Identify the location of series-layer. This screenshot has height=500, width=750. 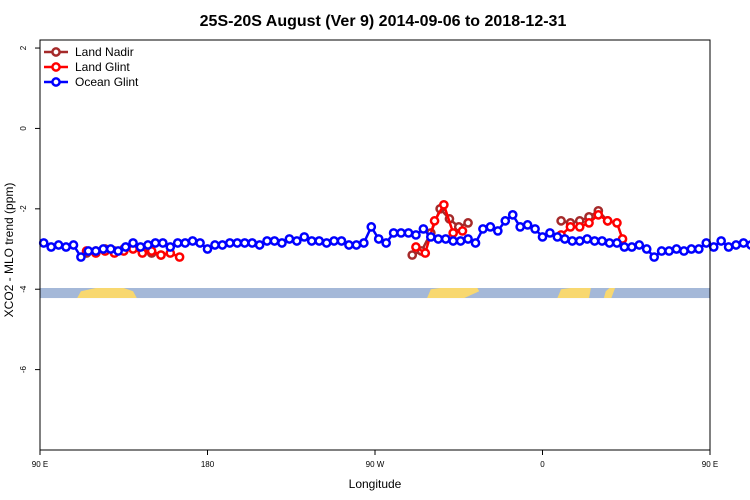
(394, 230).